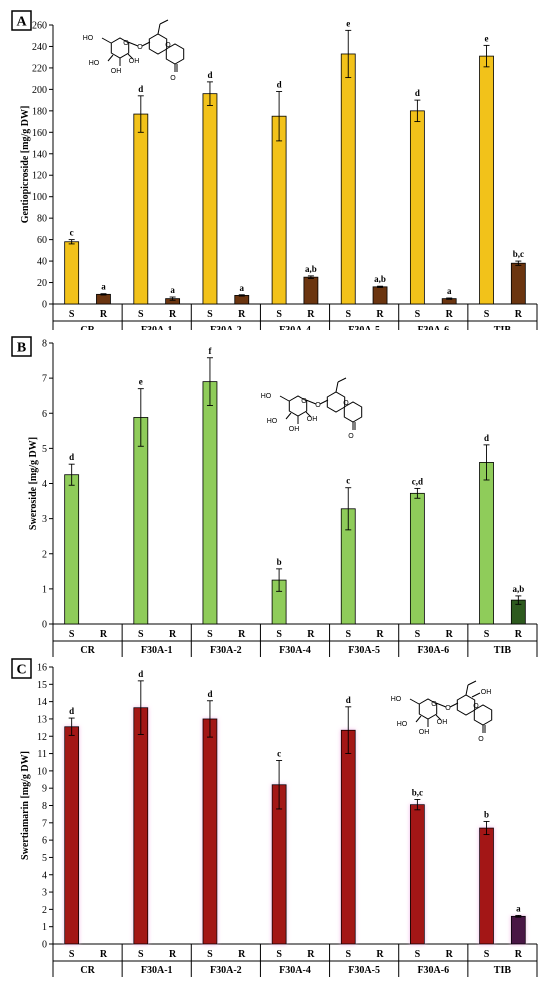 The height and width of the screenshot is (989, 550). What do you see at coordinates (44, 449) in the screenshot?
I see `y-tick-label: 5` at bounding box center [44, 449].